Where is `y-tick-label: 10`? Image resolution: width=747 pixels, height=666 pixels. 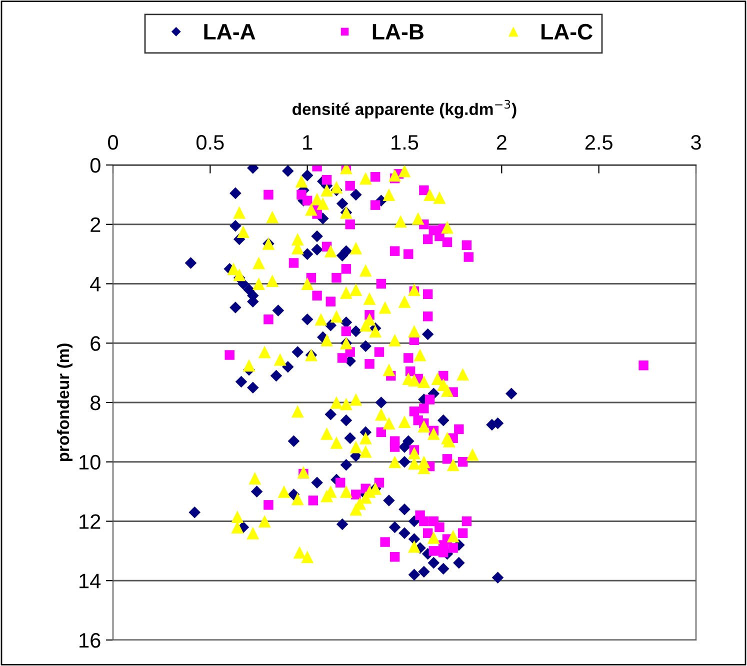
y-tick-label: 10 is located at coordinates (90, 462).